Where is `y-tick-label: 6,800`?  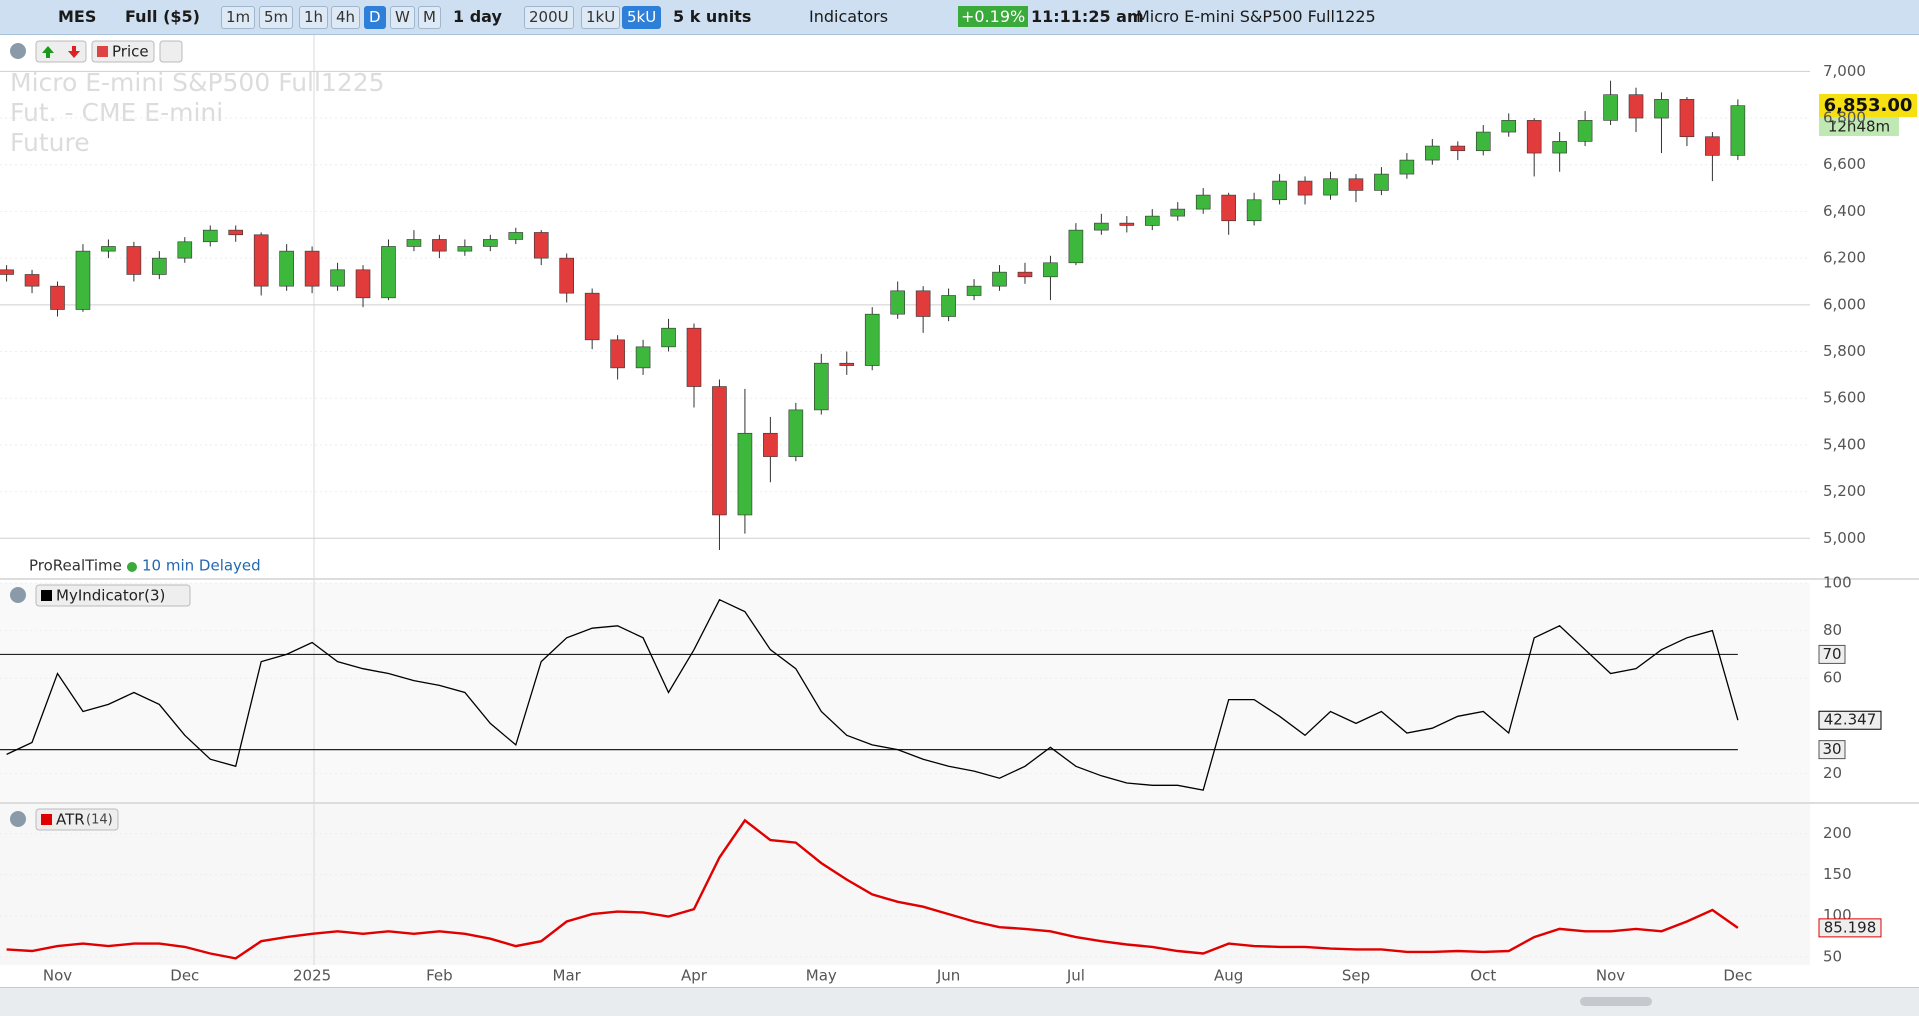
y-tick-label: 6,800 is located at coordinates (1844, 118).